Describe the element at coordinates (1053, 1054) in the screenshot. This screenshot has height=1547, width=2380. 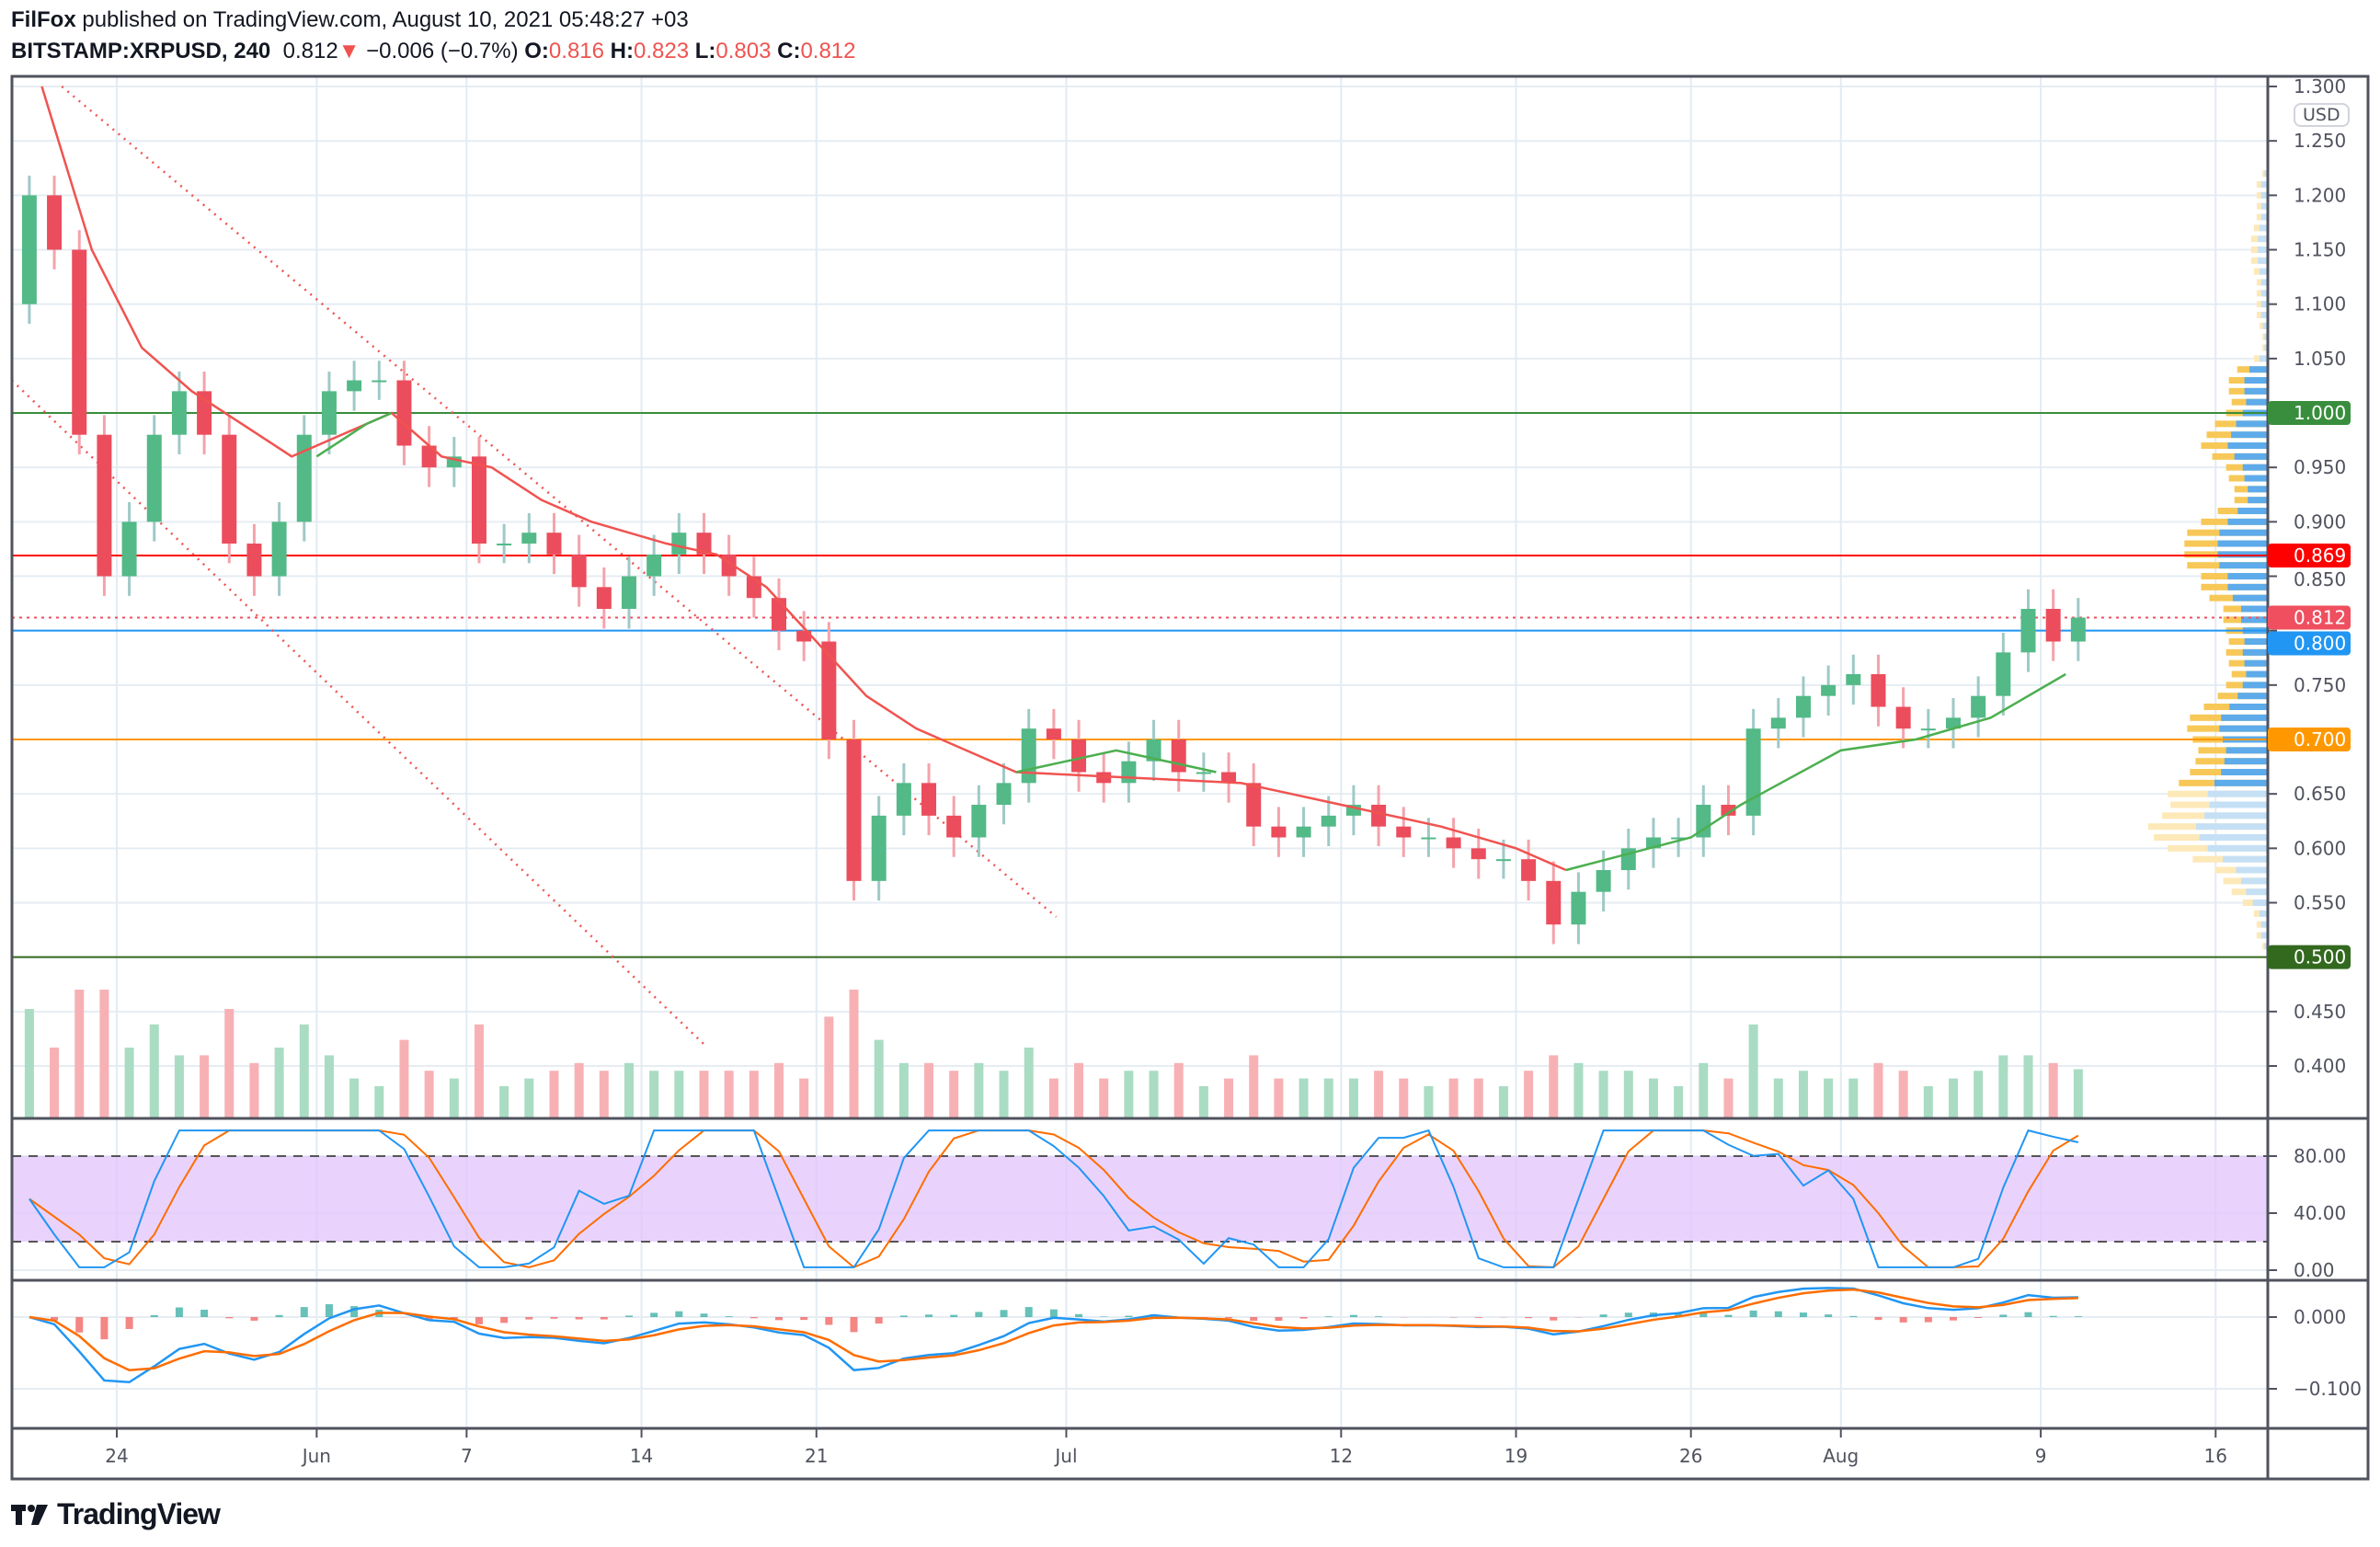
I see `volume` at that location.